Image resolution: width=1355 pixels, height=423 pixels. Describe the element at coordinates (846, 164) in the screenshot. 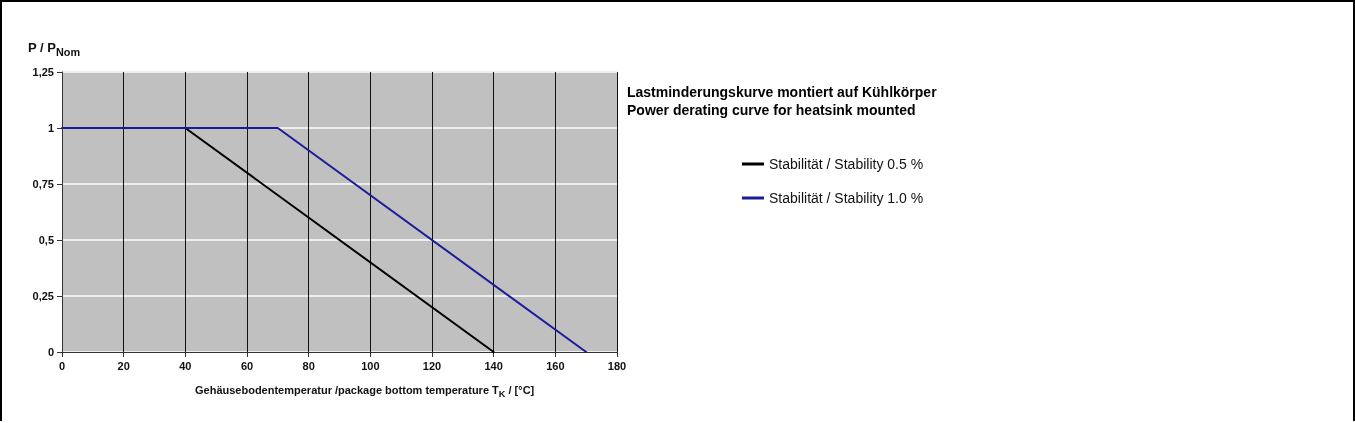

I see `legend-label: Stabilität / Stability 0.5 %` at that location.